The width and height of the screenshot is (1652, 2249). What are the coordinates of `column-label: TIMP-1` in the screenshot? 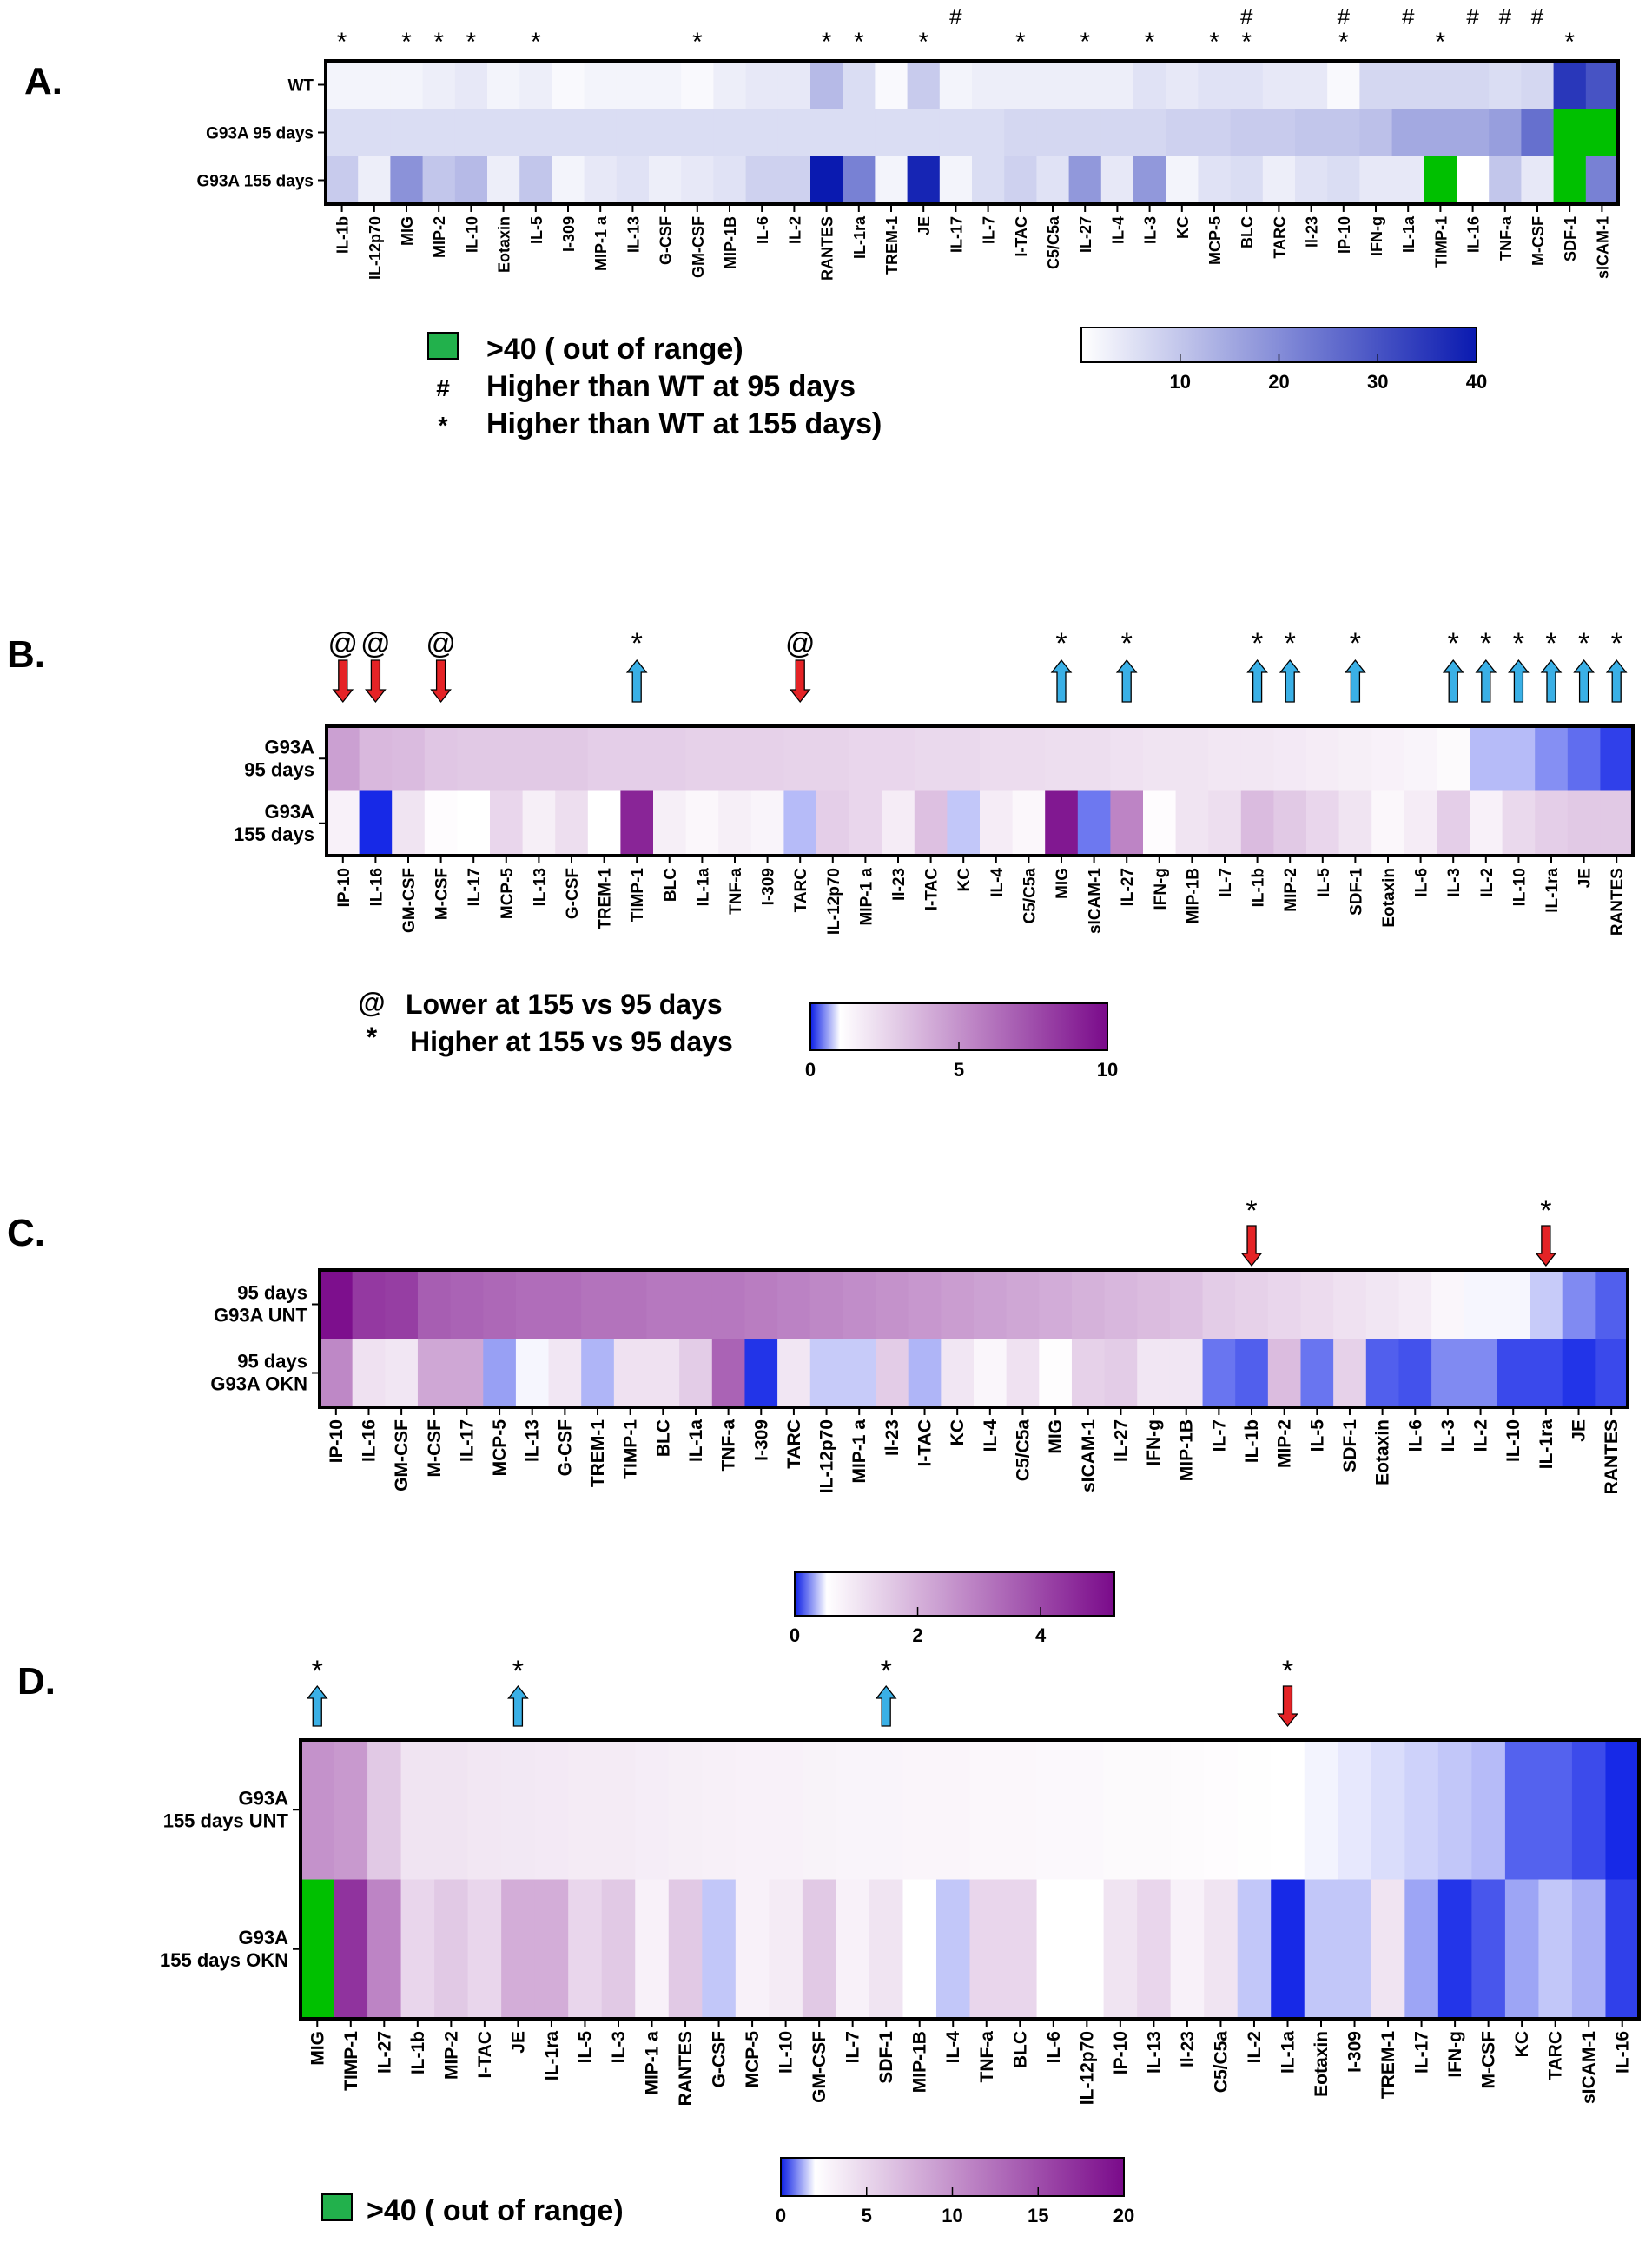 It's located at (638, 895).